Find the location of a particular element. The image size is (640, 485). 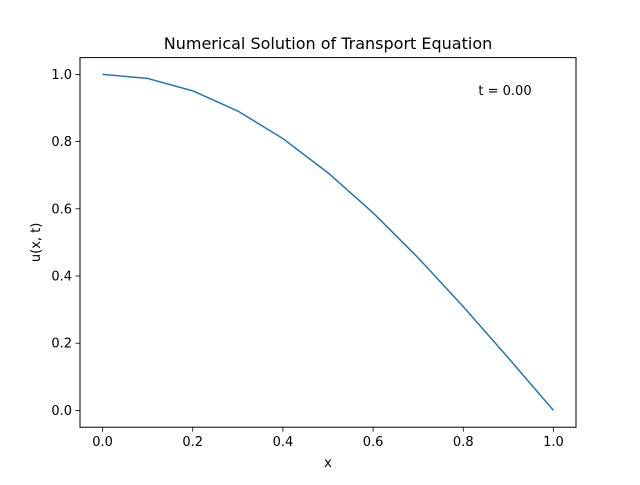

x-tick-label: 0.0 is located at coordinates (102, 442).